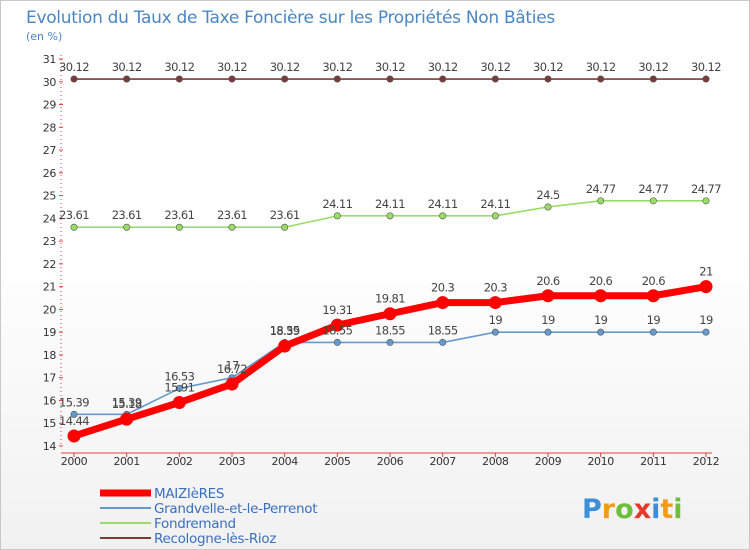 This screenshot has width=750, height=550. Describe the element at coordinates (50, 332) in the screenshot. I see `y-tick-label: 19` at that location.